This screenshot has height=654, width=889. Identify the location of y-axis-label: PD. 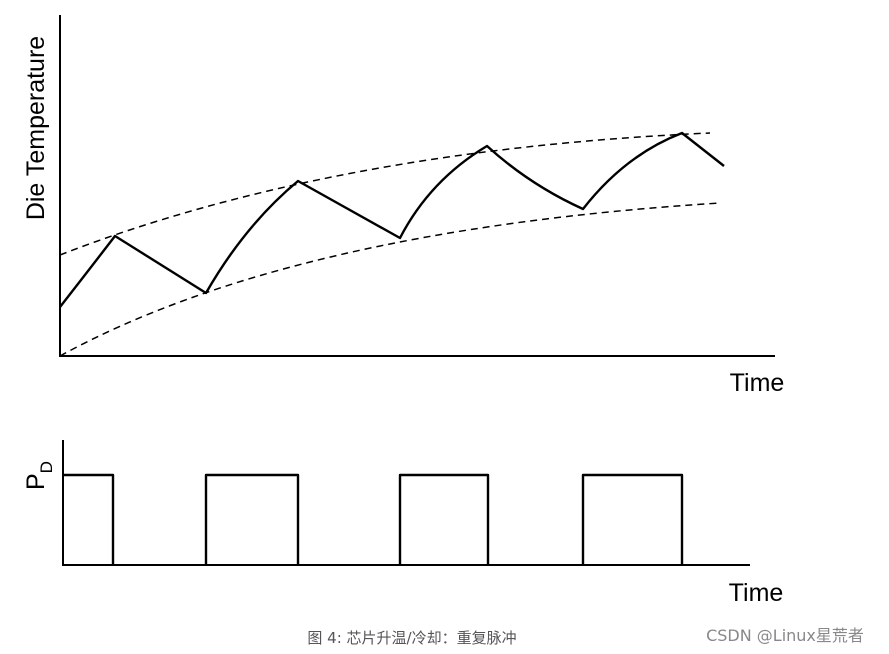
(39, 475).